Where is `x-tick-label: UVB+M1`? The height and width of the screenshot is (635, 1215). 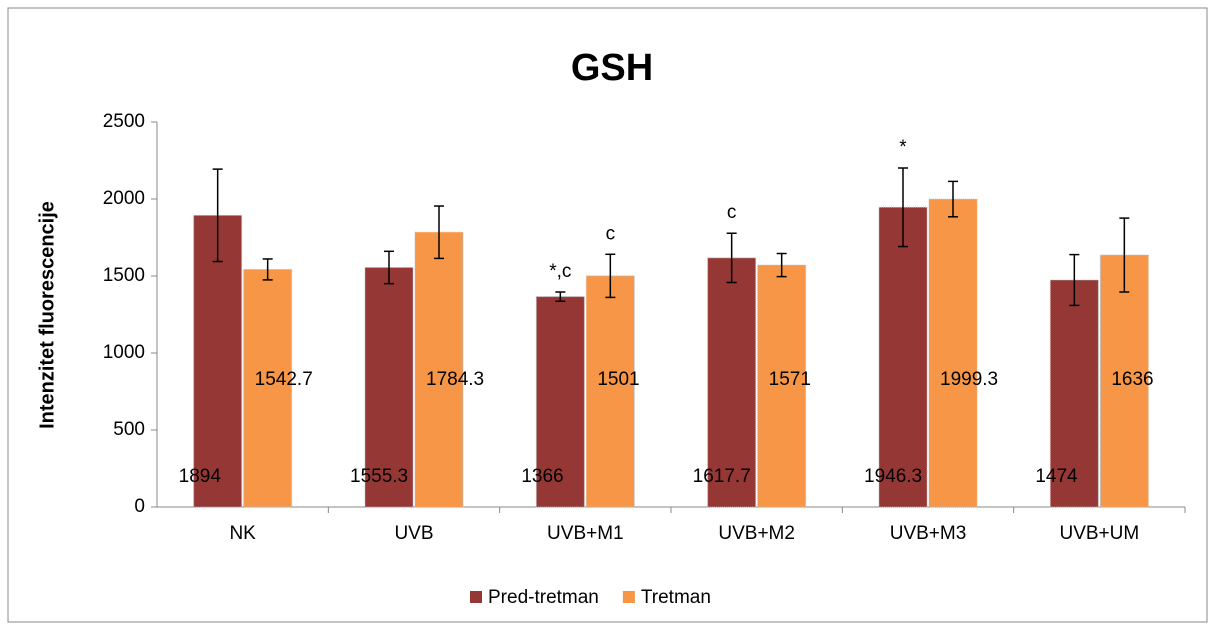
x-tick-label: UVB+M1 is located at coordinates (585, 533).